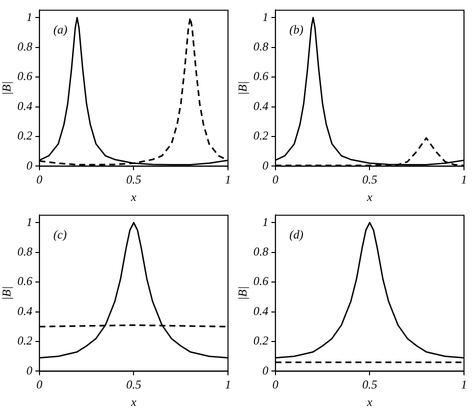  What do you see at coordinates (296, 29) in the screenshot?
I see `annotation: (b)` at bounding box center [296, 29].